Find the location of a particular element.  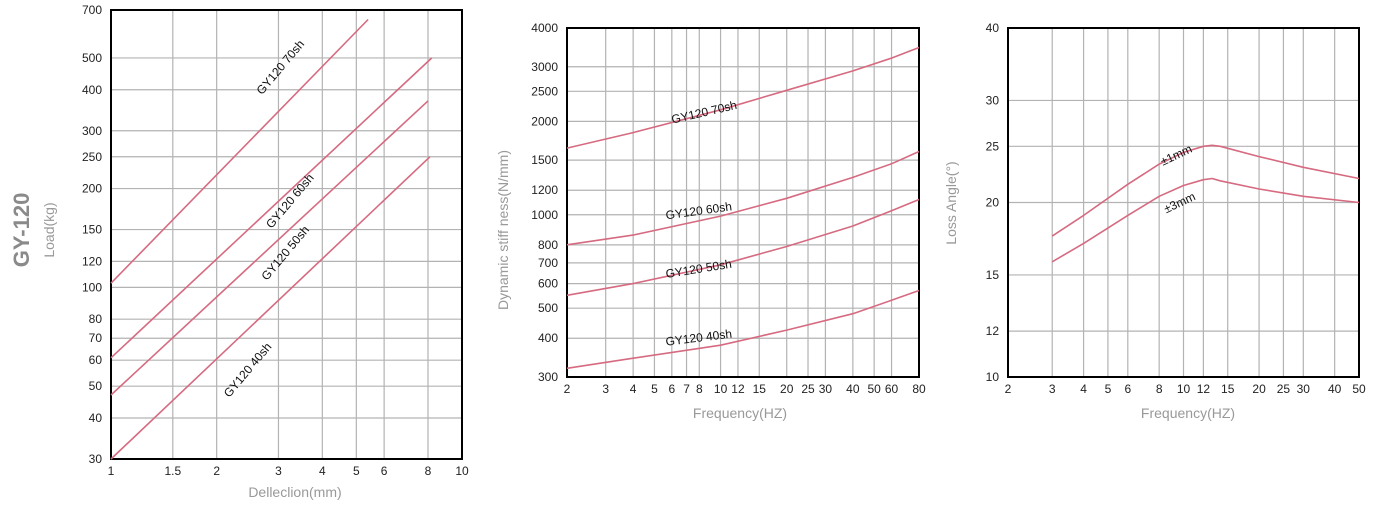

series-label: GY120 60sh is located at coordinates (290, 201).